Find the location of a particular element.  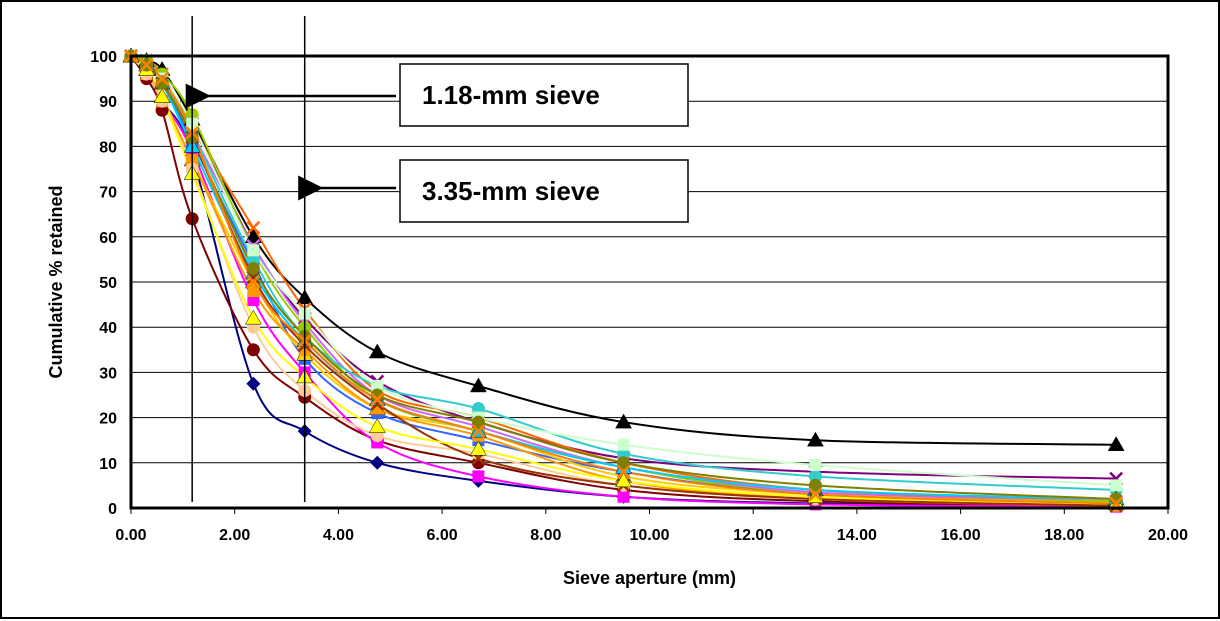

y-tick-label: 10 is located at coordinates (108, 464).